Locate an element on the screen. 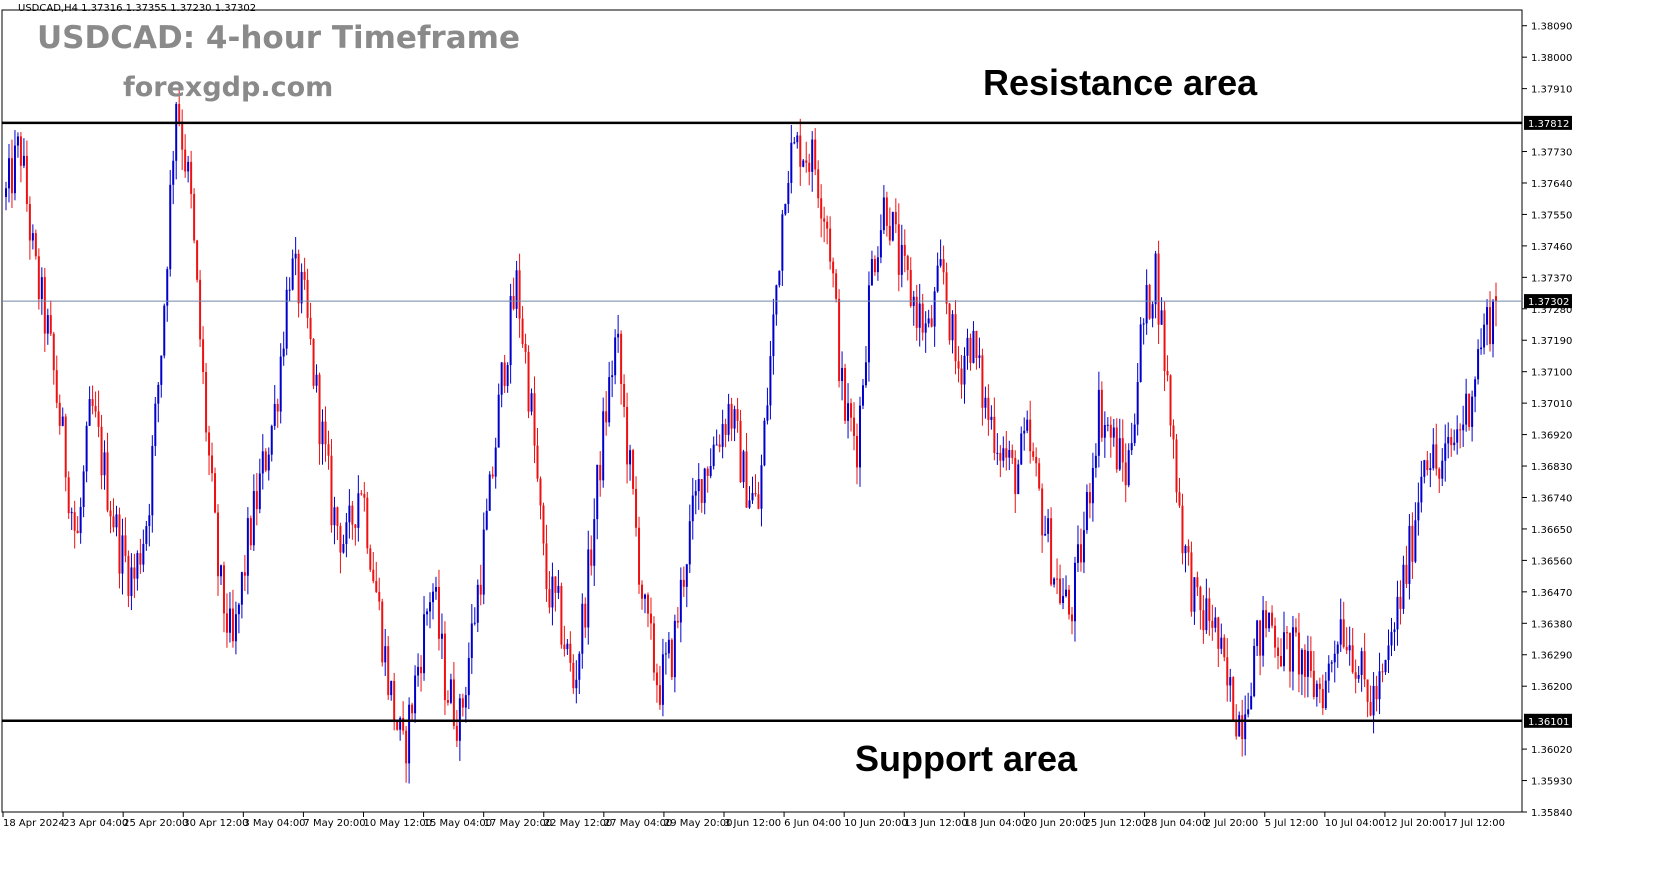 The image size is (1673, 888). price-tick-label: 1.36830 is located at coordinates (1551, 467).